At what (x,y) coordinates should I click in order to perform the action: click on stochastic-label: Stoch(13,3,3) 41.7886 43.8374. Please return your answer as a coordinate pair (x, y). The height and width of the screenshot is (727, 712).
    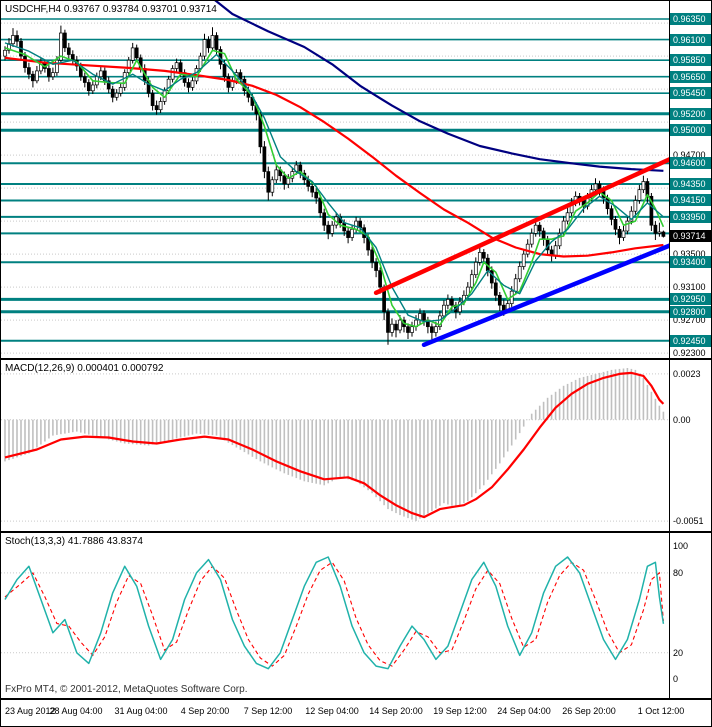
    Looking at the image, I should click on (74, 541).